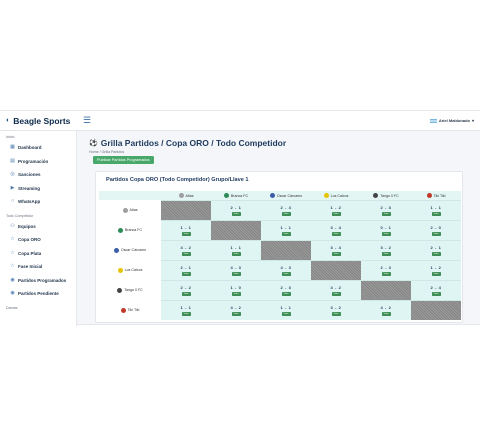  Describe the element at coordinates (472, 120) in the screenshot. I see `chevron-down-icon: ▾` at that location.